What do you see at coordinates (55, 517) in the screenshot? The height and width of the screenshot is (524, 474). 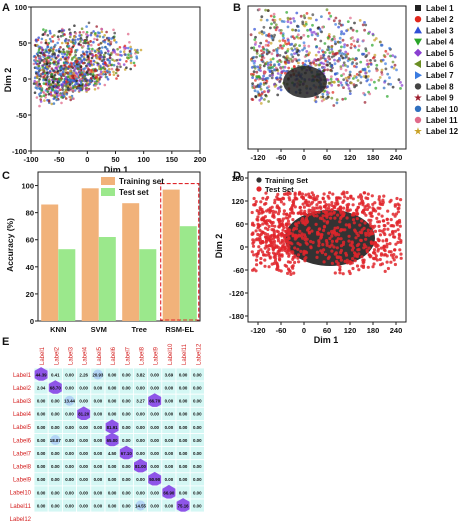 I see `heatmap-cell` at bounding box center [55, 517].